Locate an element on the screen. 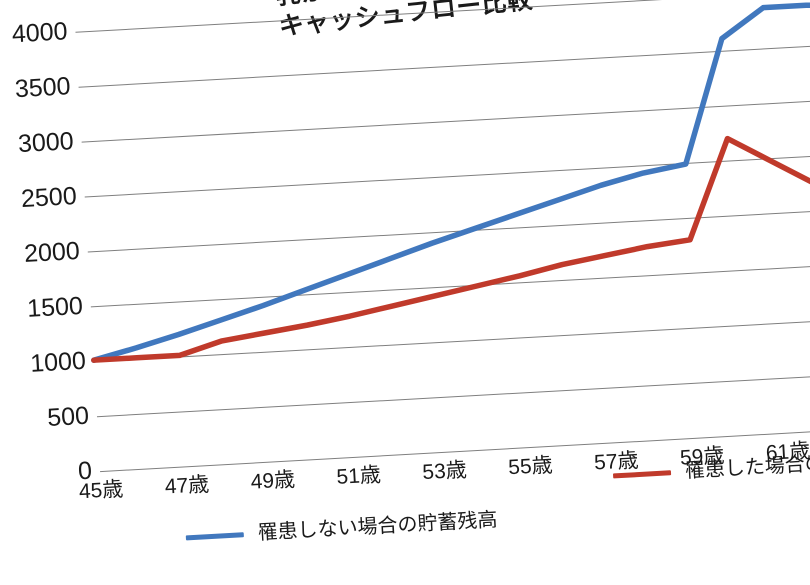 The width and height of the screenshot is (810, 585). y-axis-tick-label: 1000 is located at coordinates (58, 362).